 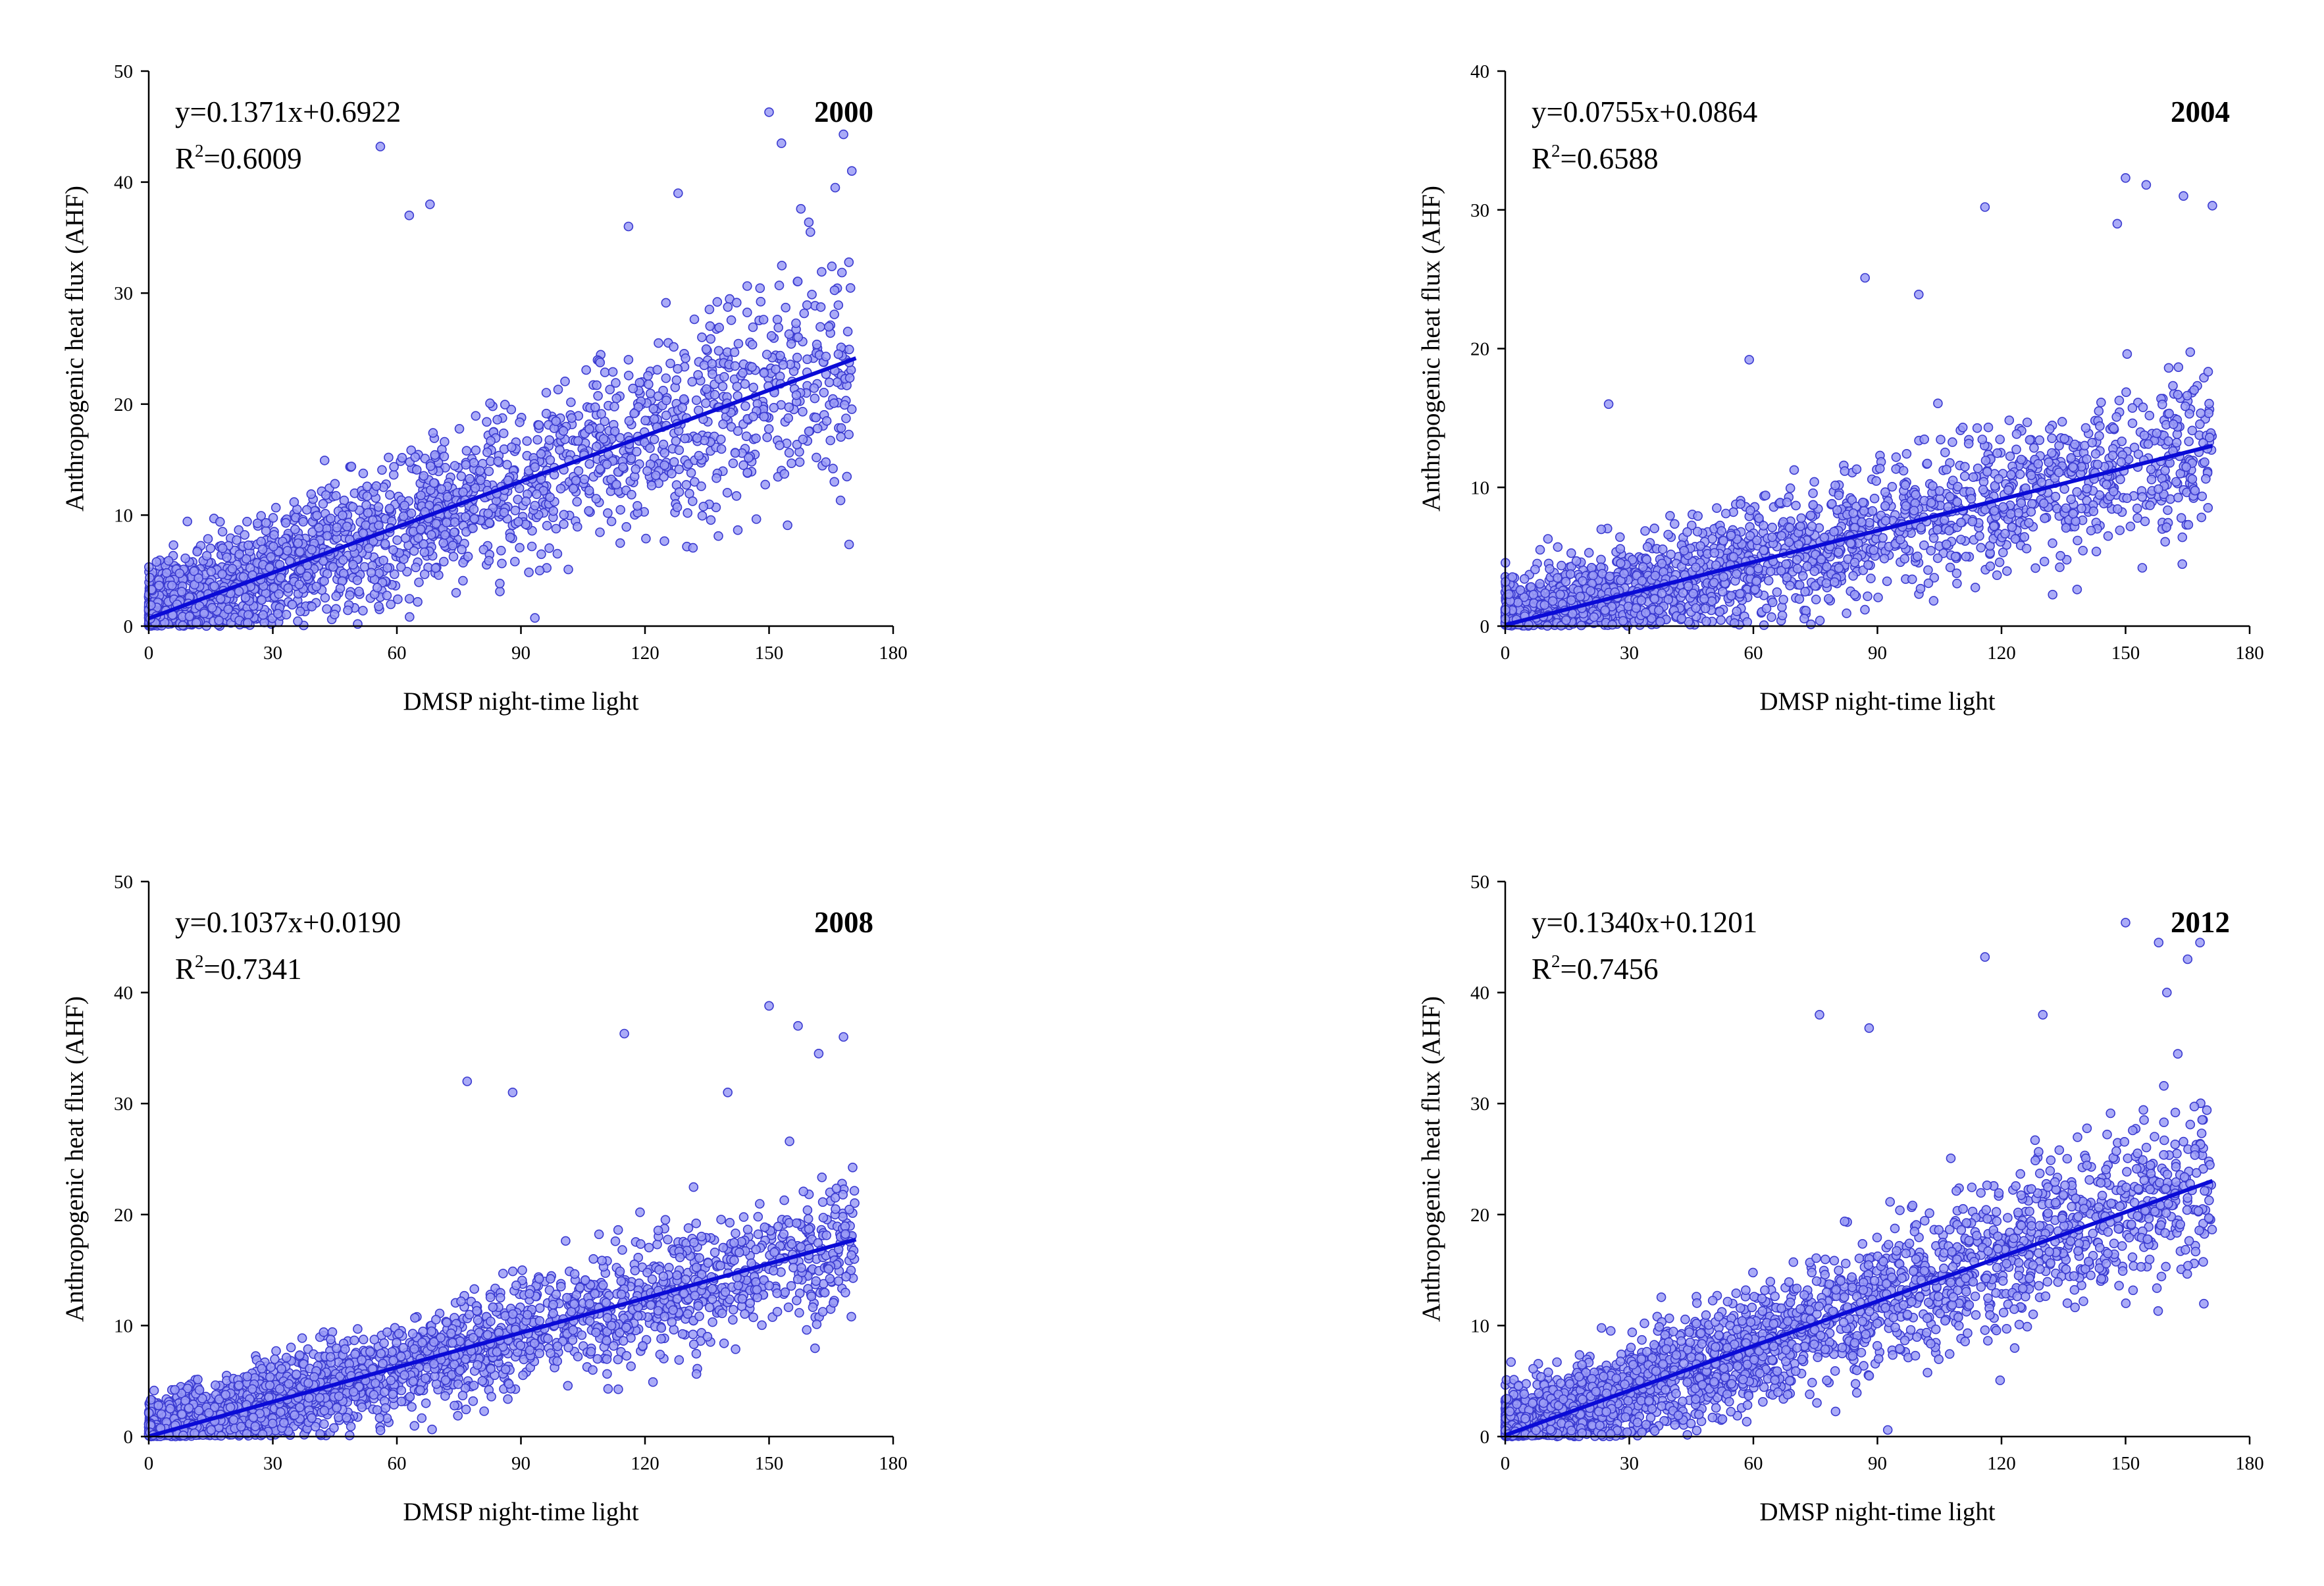 I want to click on r-squared-value: =0.6009, so click(x=253, y=158).